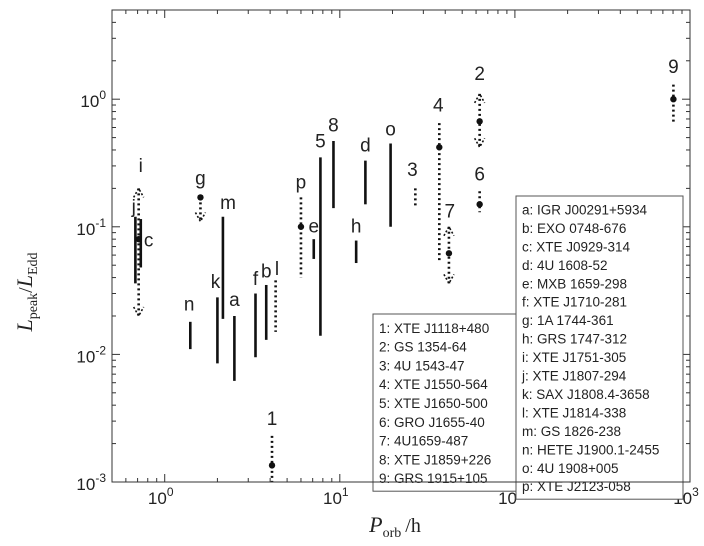 This screenshot has height=546, width=704. What do you see at coordinates (33, 263) in the screenshot?
I see `y-axis-den-sub: Edd` at bounding box center [33, 263].